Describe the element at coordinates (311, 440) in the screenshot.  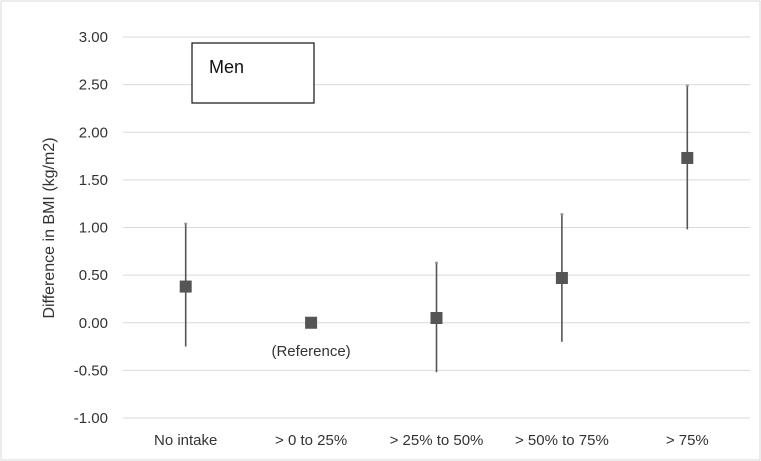
I see `x-tick-label: > 0 to 25%` at that location.